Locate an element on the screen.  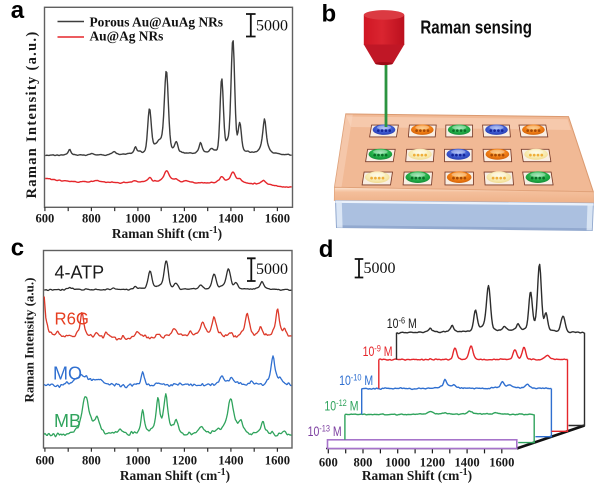
svg-text: 10-13 M is located at coordinates (325, 430).